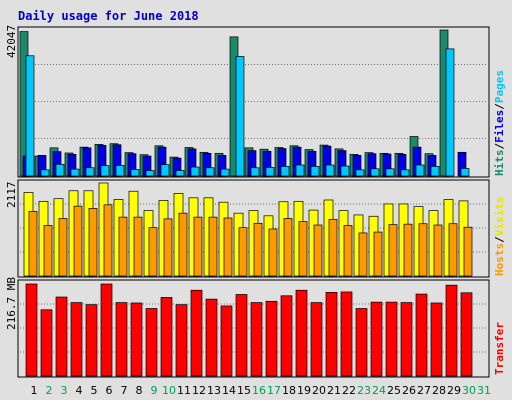 This screenshot has height=400, width=512. What do you see at coordinates (229, 390) in the screenshot?
I see `day-label-14: 14` at bounding box center [229, 390].